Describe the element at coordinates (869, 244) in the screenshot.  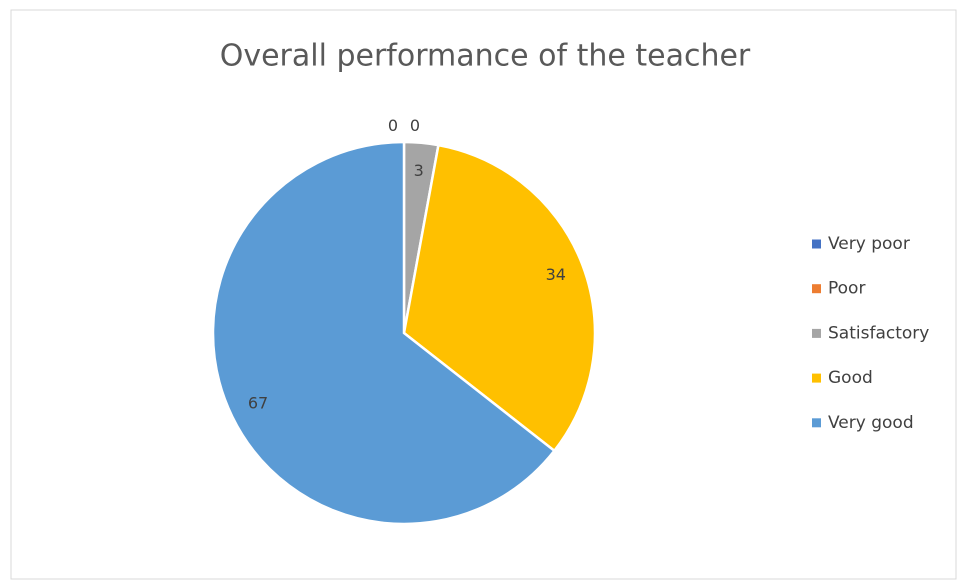
I see `legend-label: Very poor` at that location.